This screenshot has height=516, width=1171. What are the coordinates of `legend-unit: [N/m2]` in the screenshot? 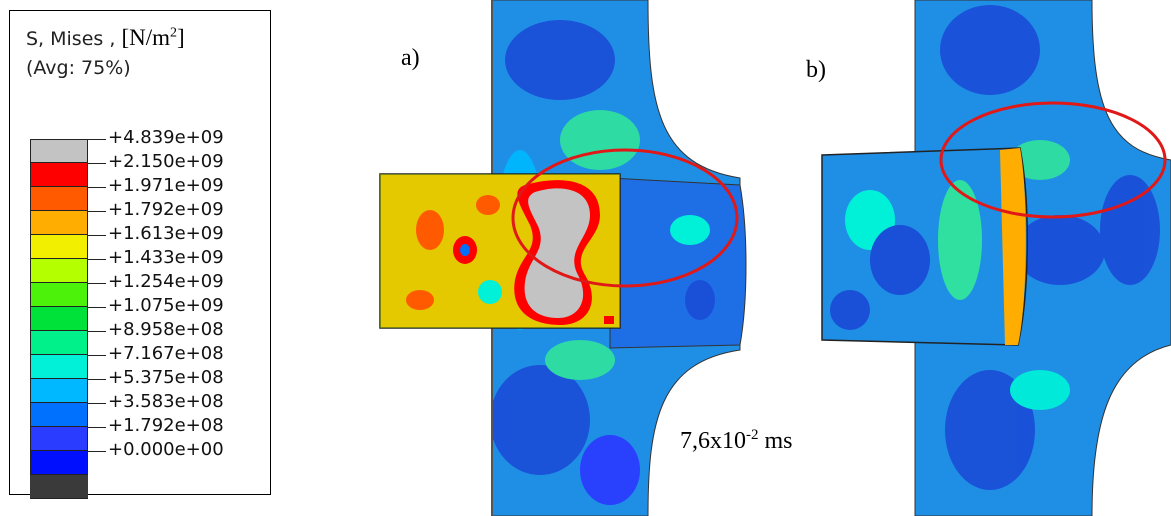 It's located at (153, 37).